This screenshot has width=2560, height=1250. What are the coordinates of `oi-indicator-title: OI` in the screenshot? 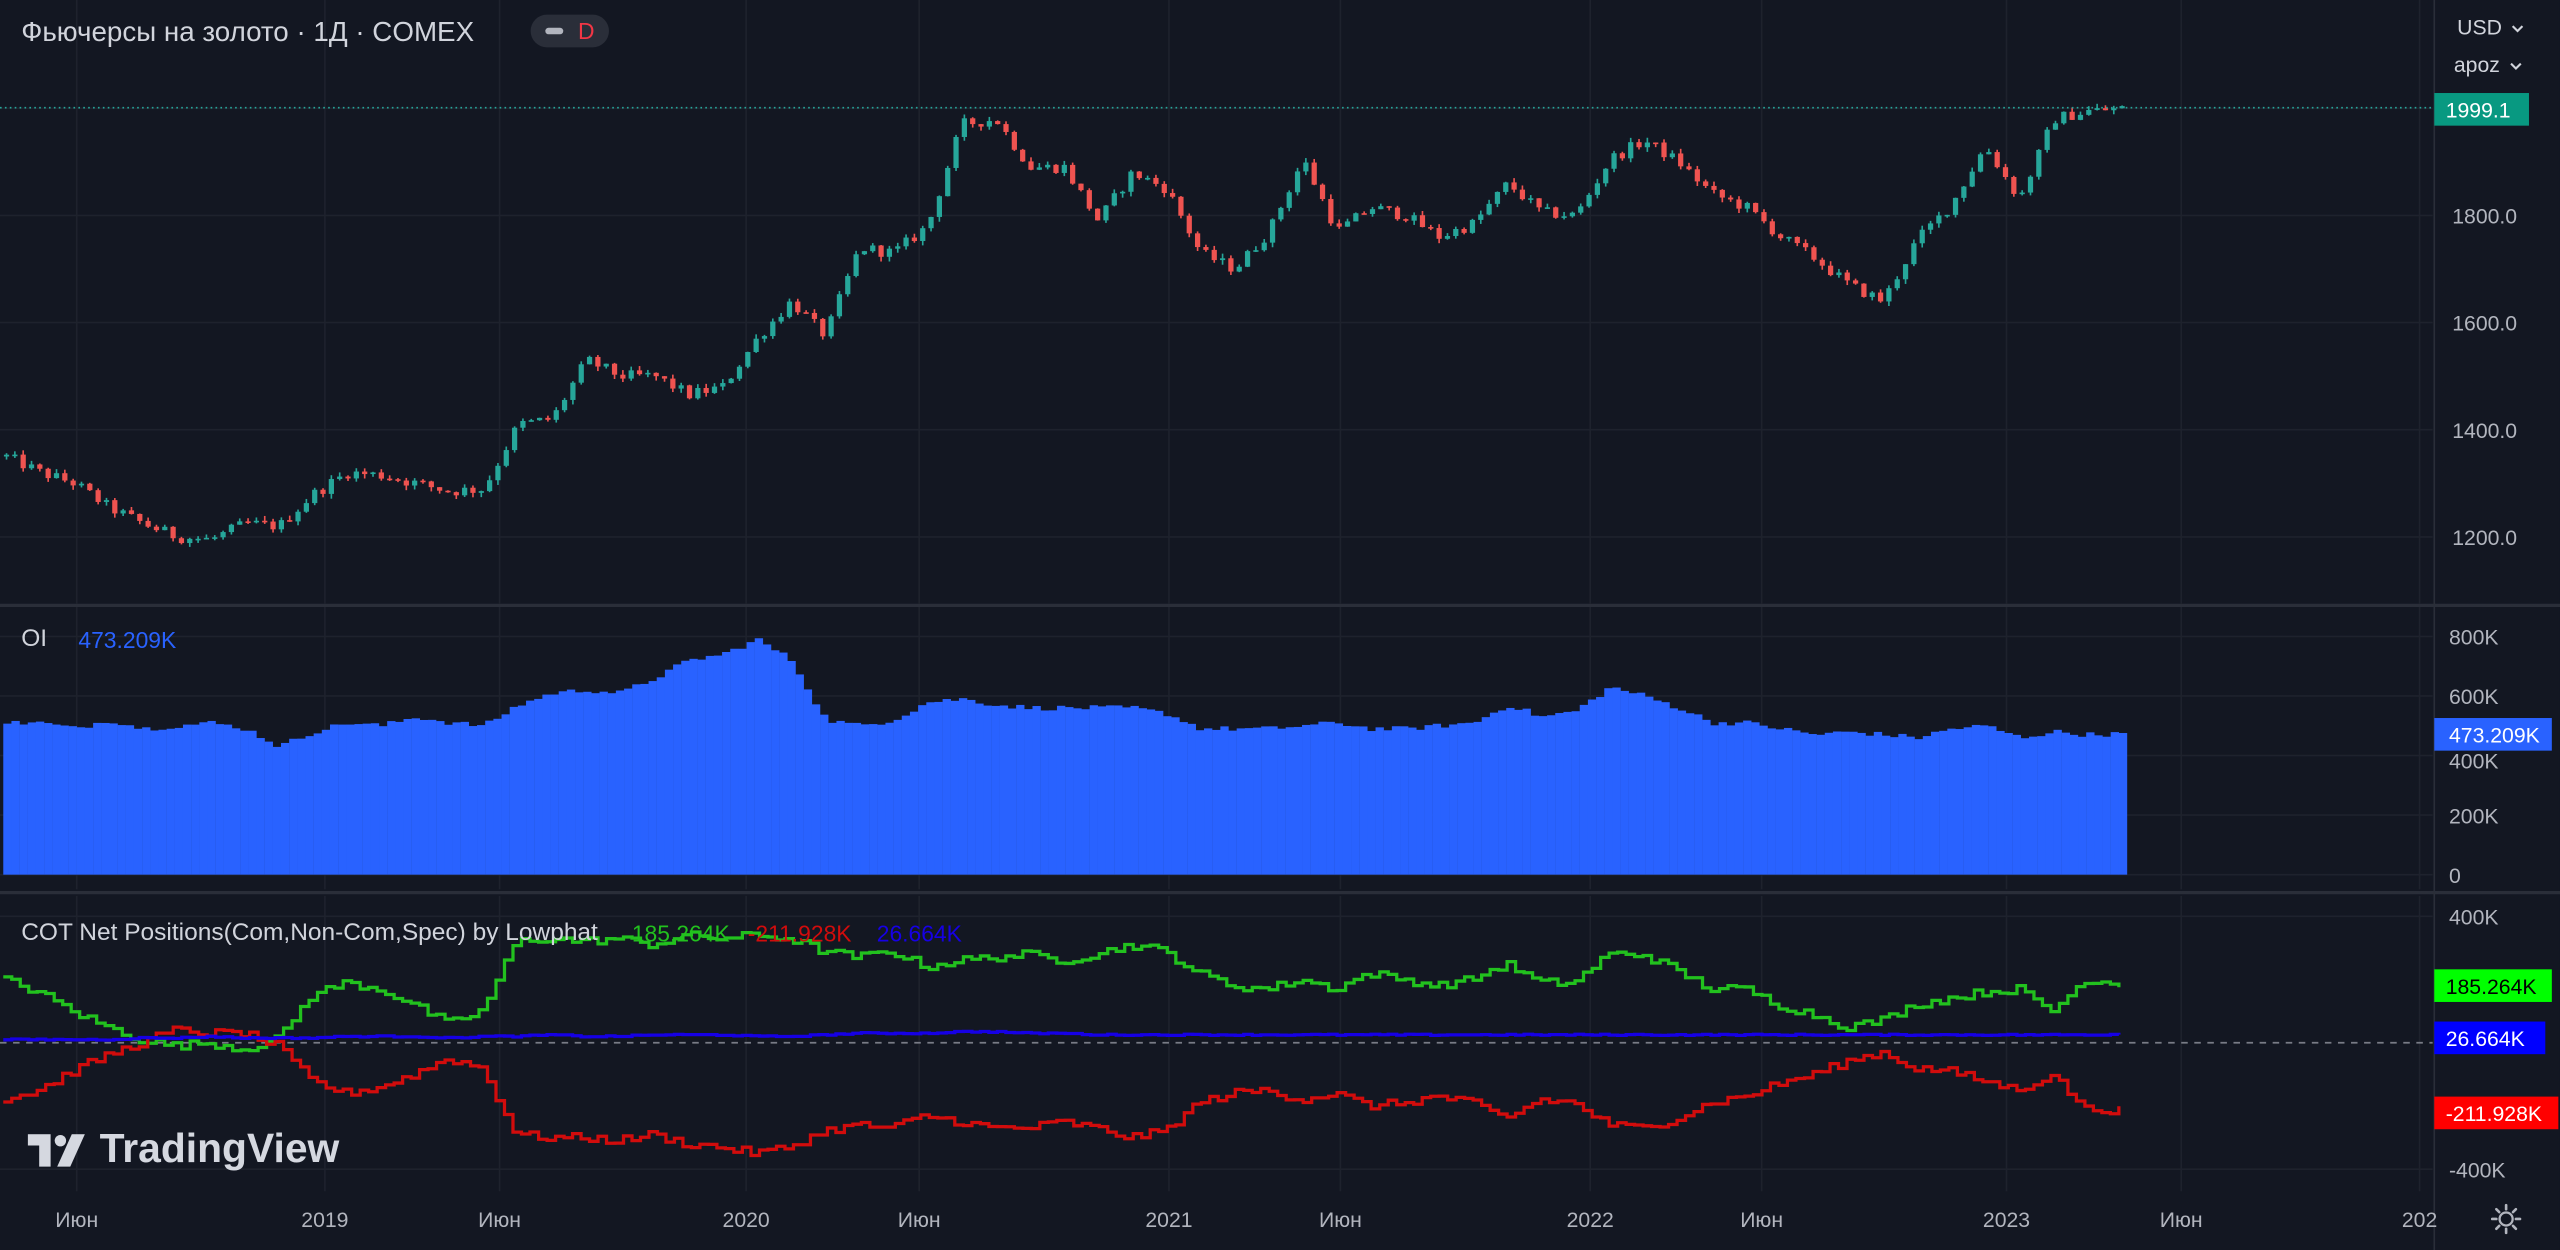 It's located at (34, 638).